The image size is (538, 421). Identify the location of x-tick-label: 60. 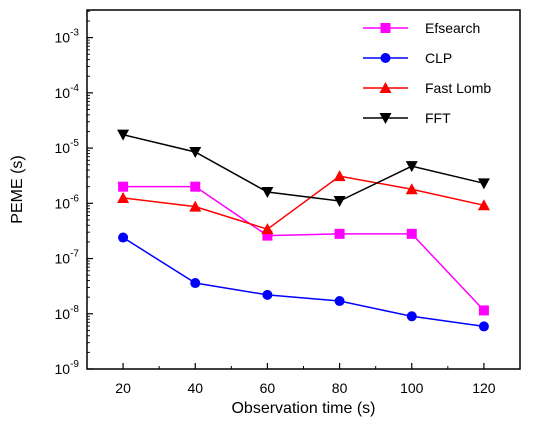
(268, 388).